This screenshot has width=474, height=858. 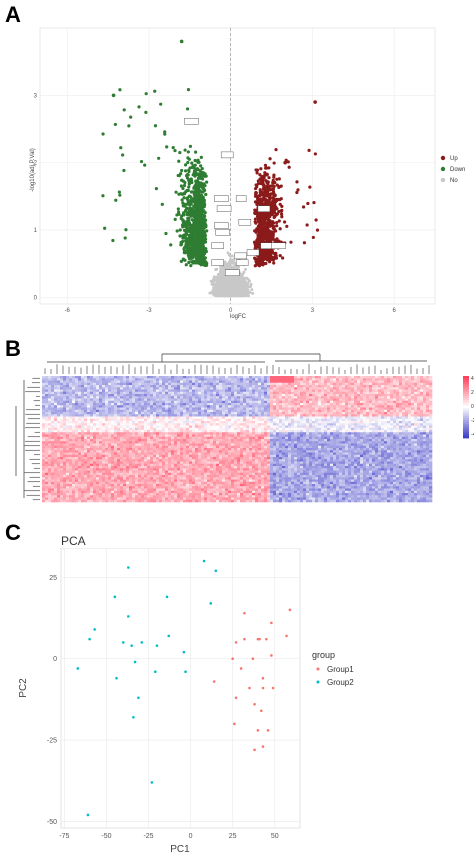 I want to click on heatmap-cells, so click(x=237, y=439).